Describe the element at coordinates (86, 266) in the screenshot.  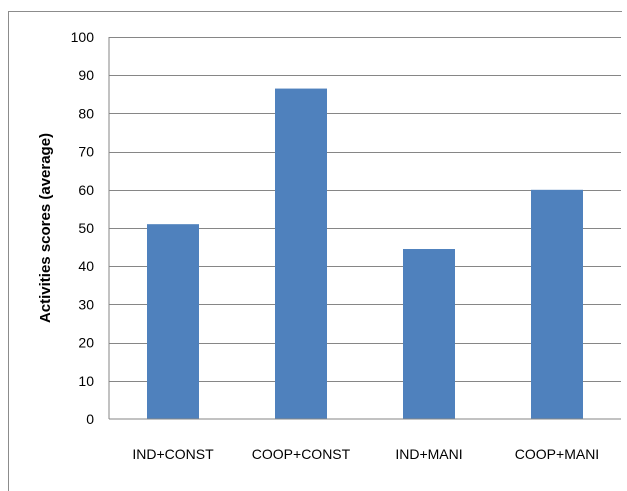
I see `y-tick-label: 40` at that location.